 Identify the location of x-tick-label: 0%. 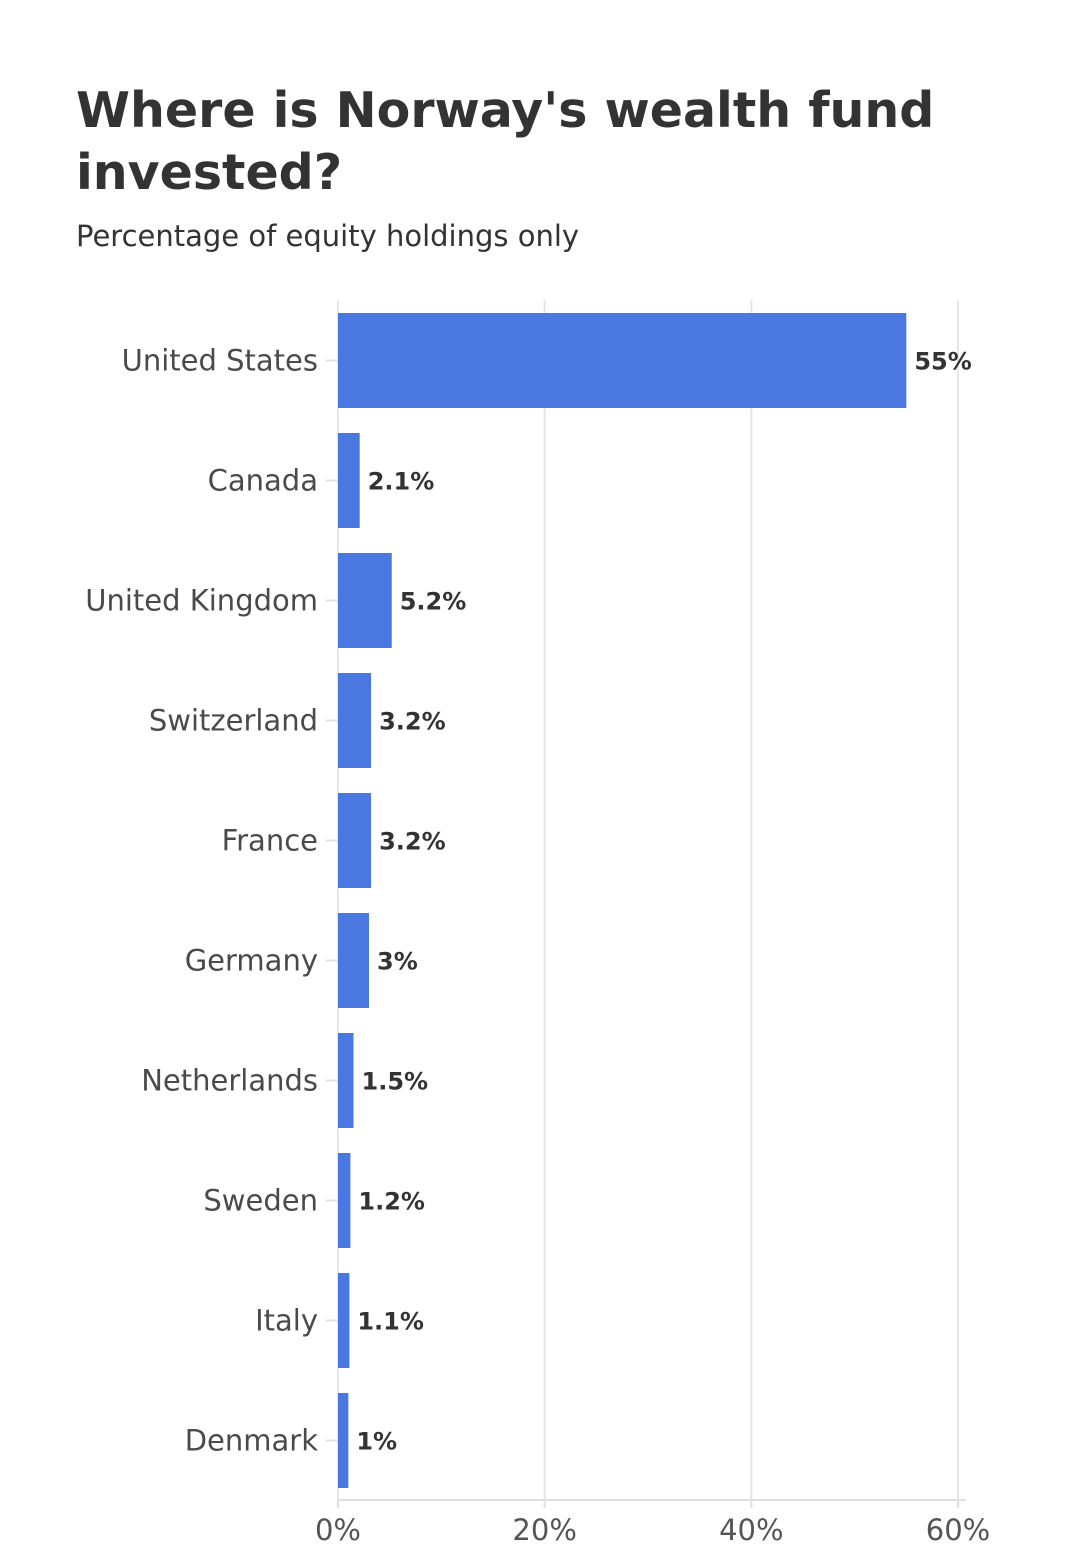
(338, 1530).